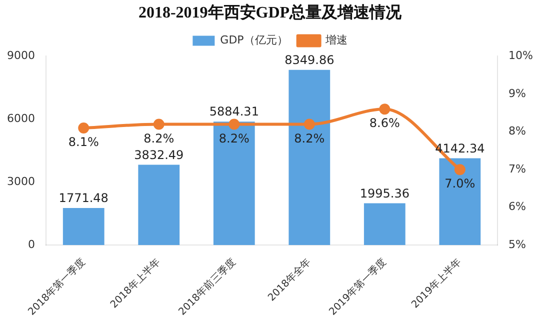 This screenshot has height=323, width=540. Describe the element at coordinates (517, 245) in the screenshot. I see `y2-tick-label: 5%` at that location.